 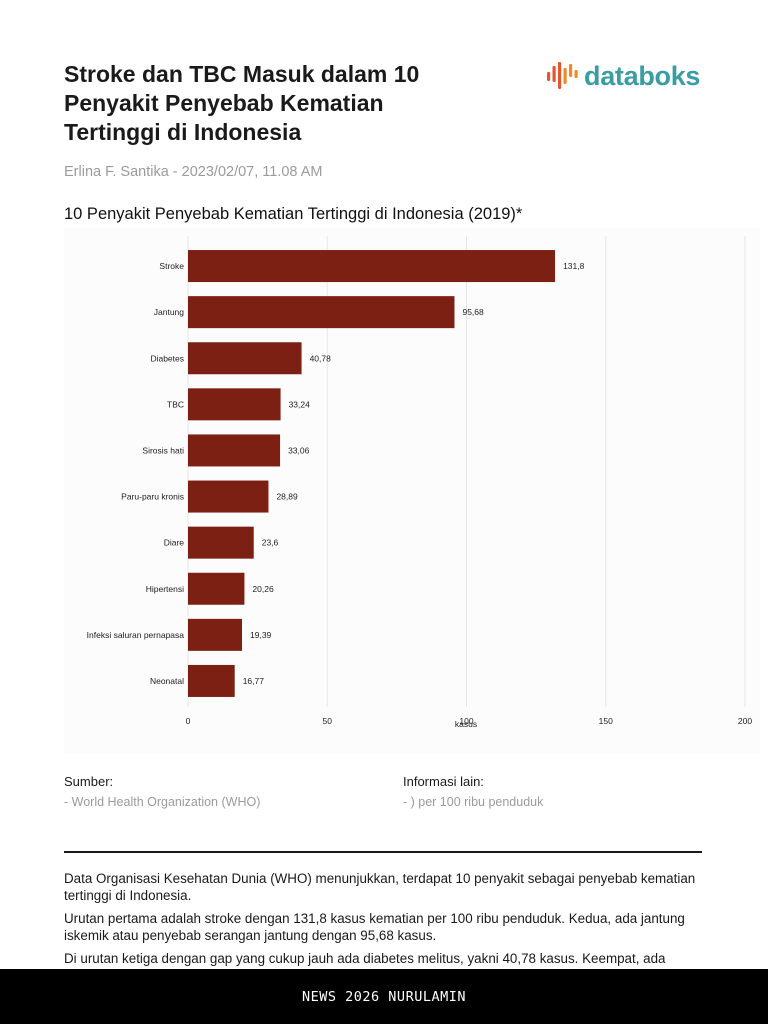 I want to click on databoks-logo: databoks, so click(x=623, y=76).